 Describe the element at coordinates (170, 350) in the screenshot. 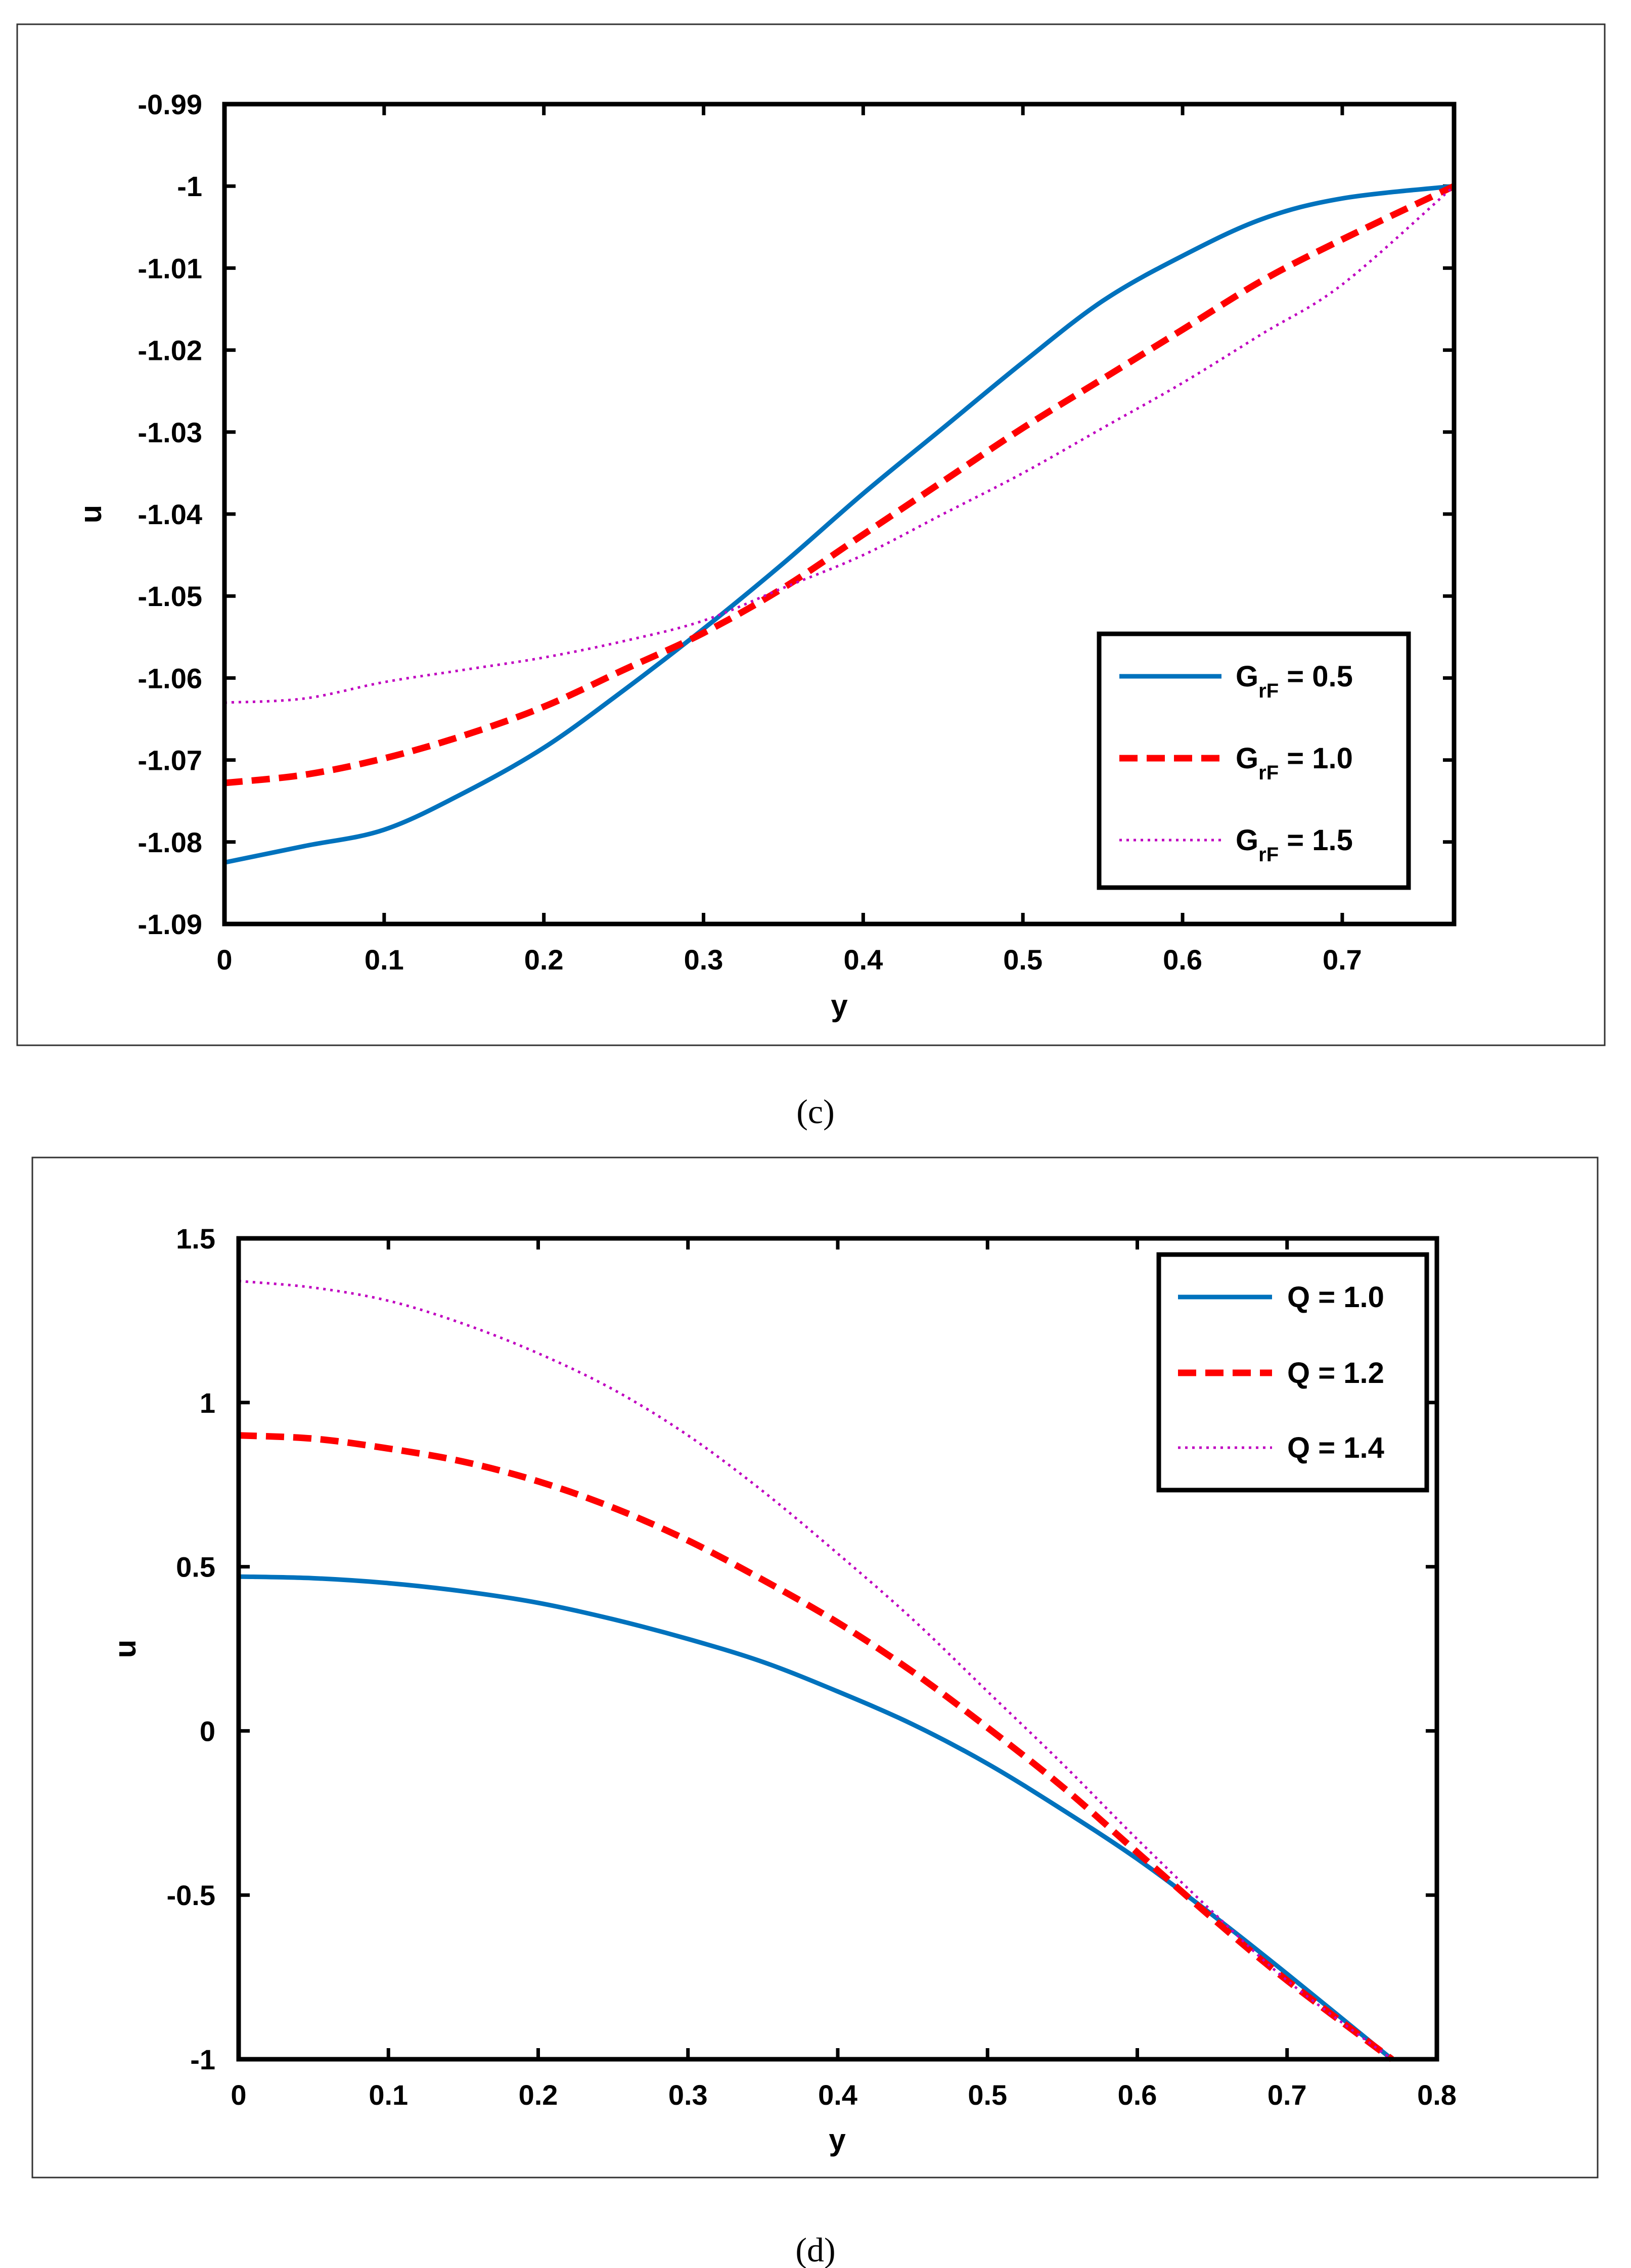

I see `y-tick-label: -1.02` at that location.